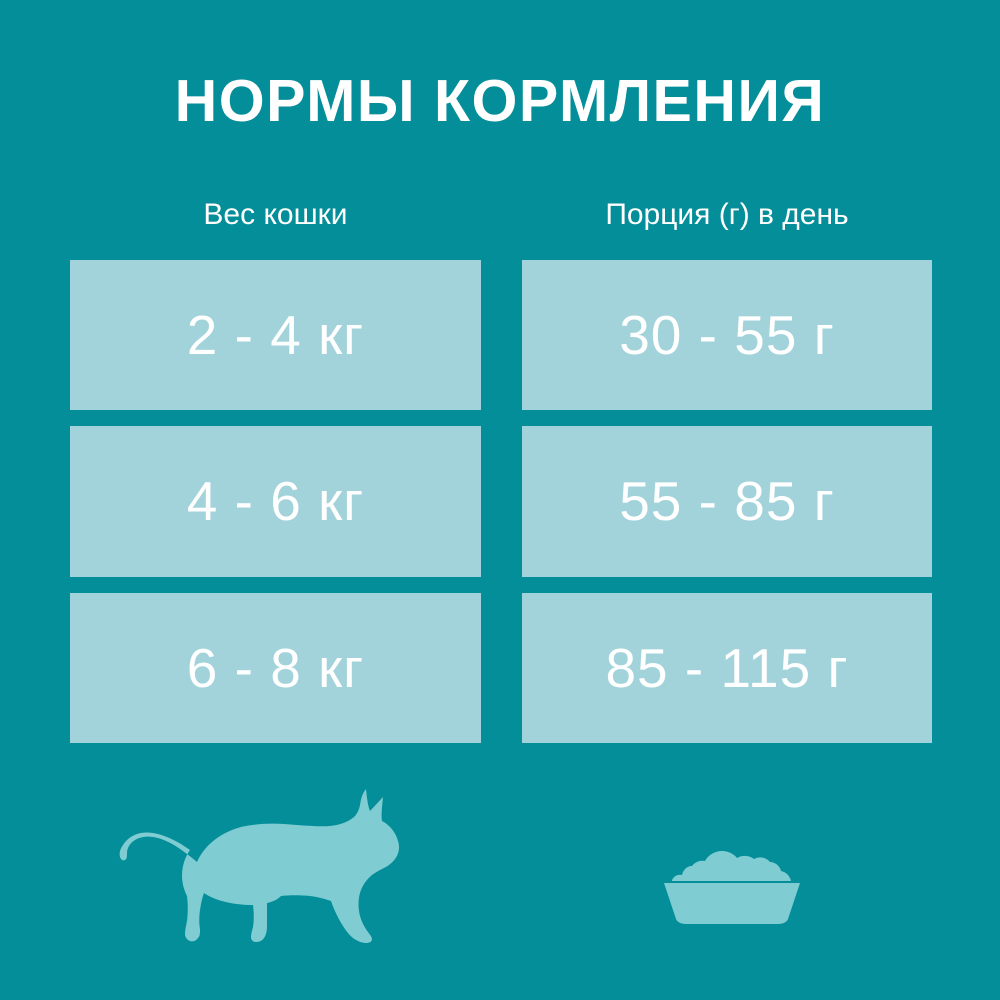 This screenshot has height=1000, width=1000. What do you see at coordinates (500, 101) in the screenshot?
I see `page-title: Нормы кормления` at bounding box center [500, 101].